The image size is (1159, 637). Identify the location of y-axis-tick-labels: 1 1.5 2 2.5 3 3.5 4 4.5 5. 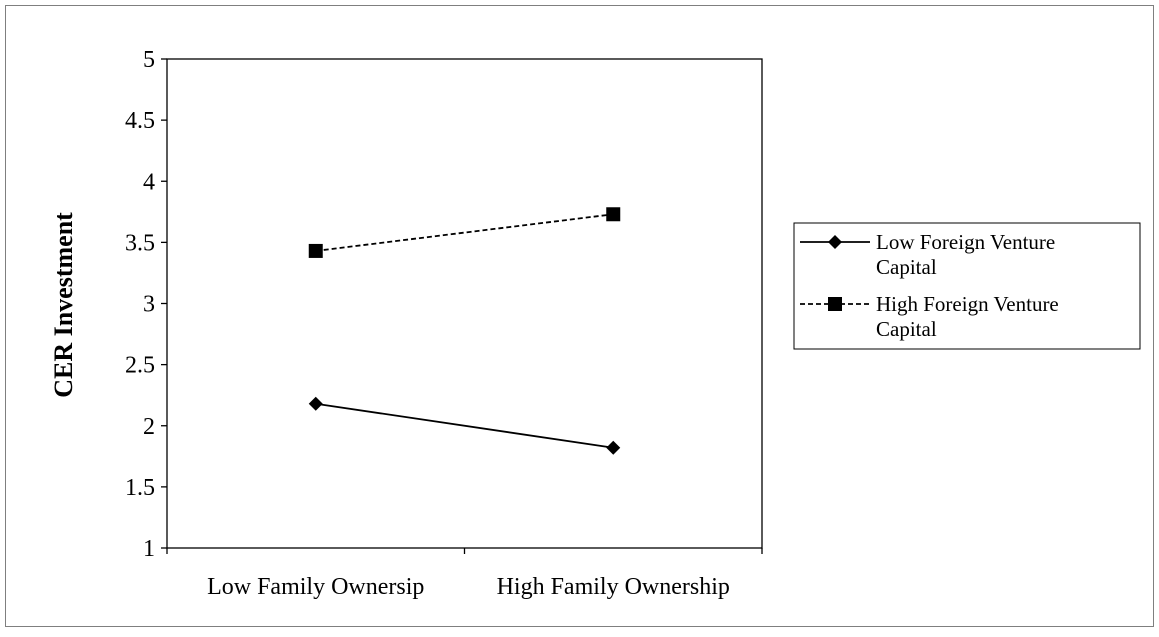
(146, 304).